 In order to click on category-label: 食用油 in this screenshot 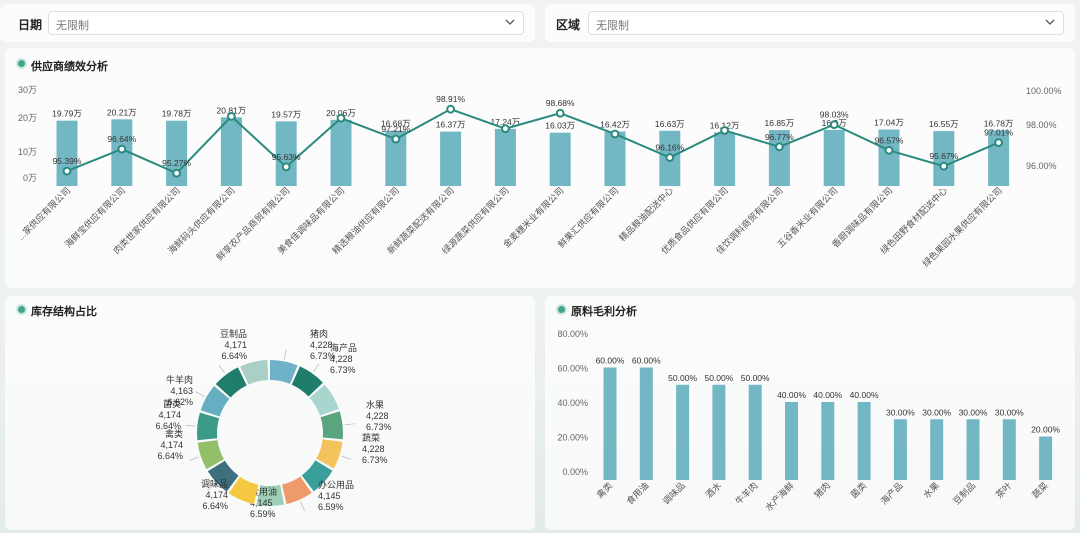, I will do `click(637, 493)`.